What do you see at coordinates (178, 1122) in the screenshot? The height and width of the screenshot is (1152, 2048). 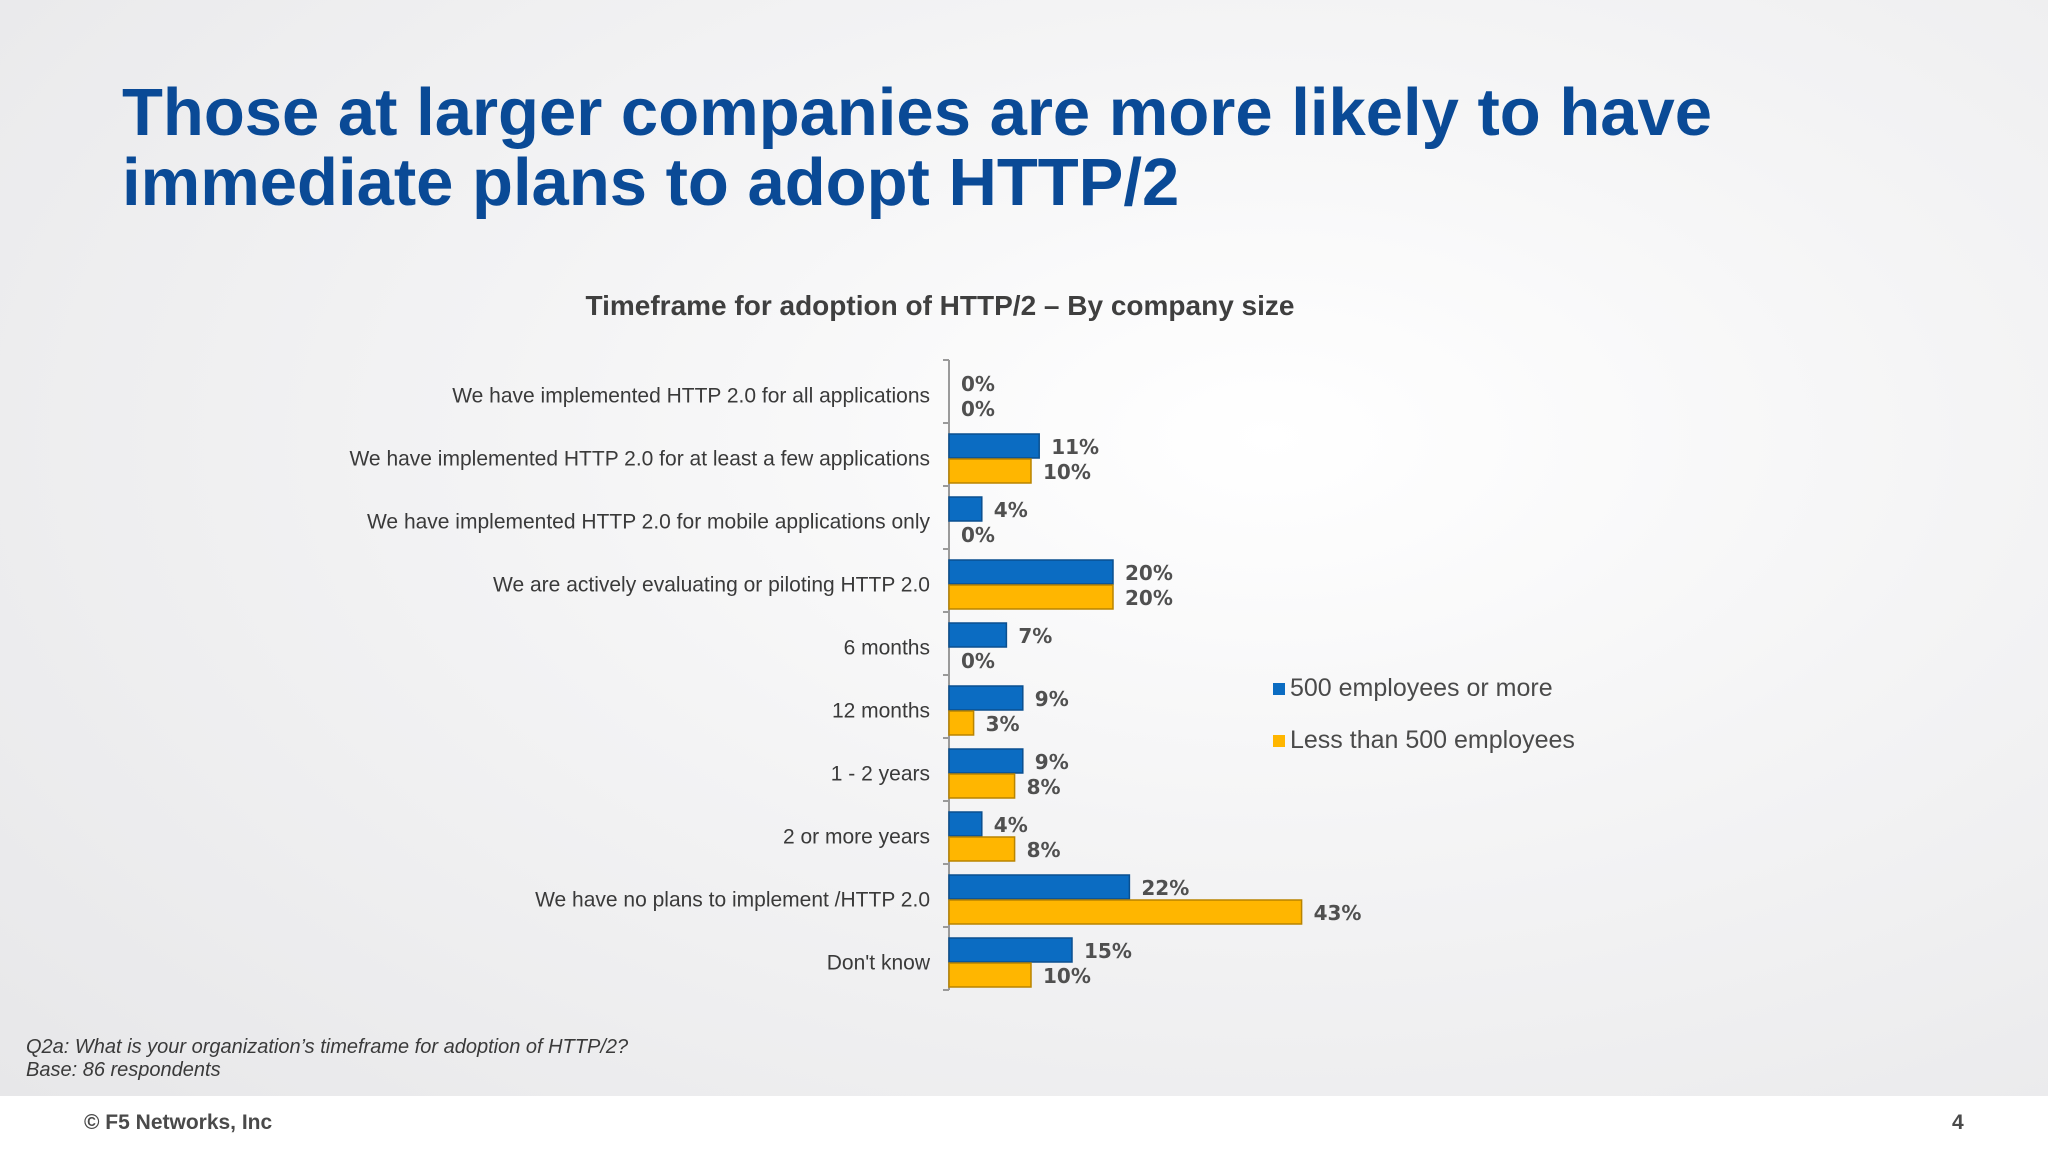 I see `copyright-text: © F5 Networks, Inc` at bounding box center [178, 1122].